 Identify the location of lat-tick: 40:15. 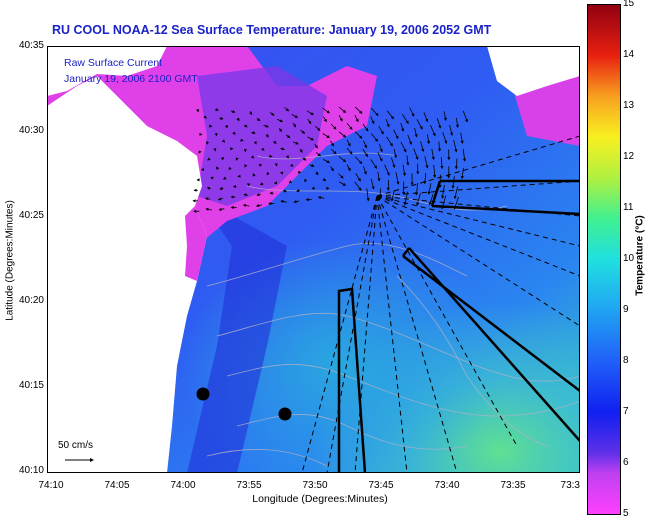
(31, 385).